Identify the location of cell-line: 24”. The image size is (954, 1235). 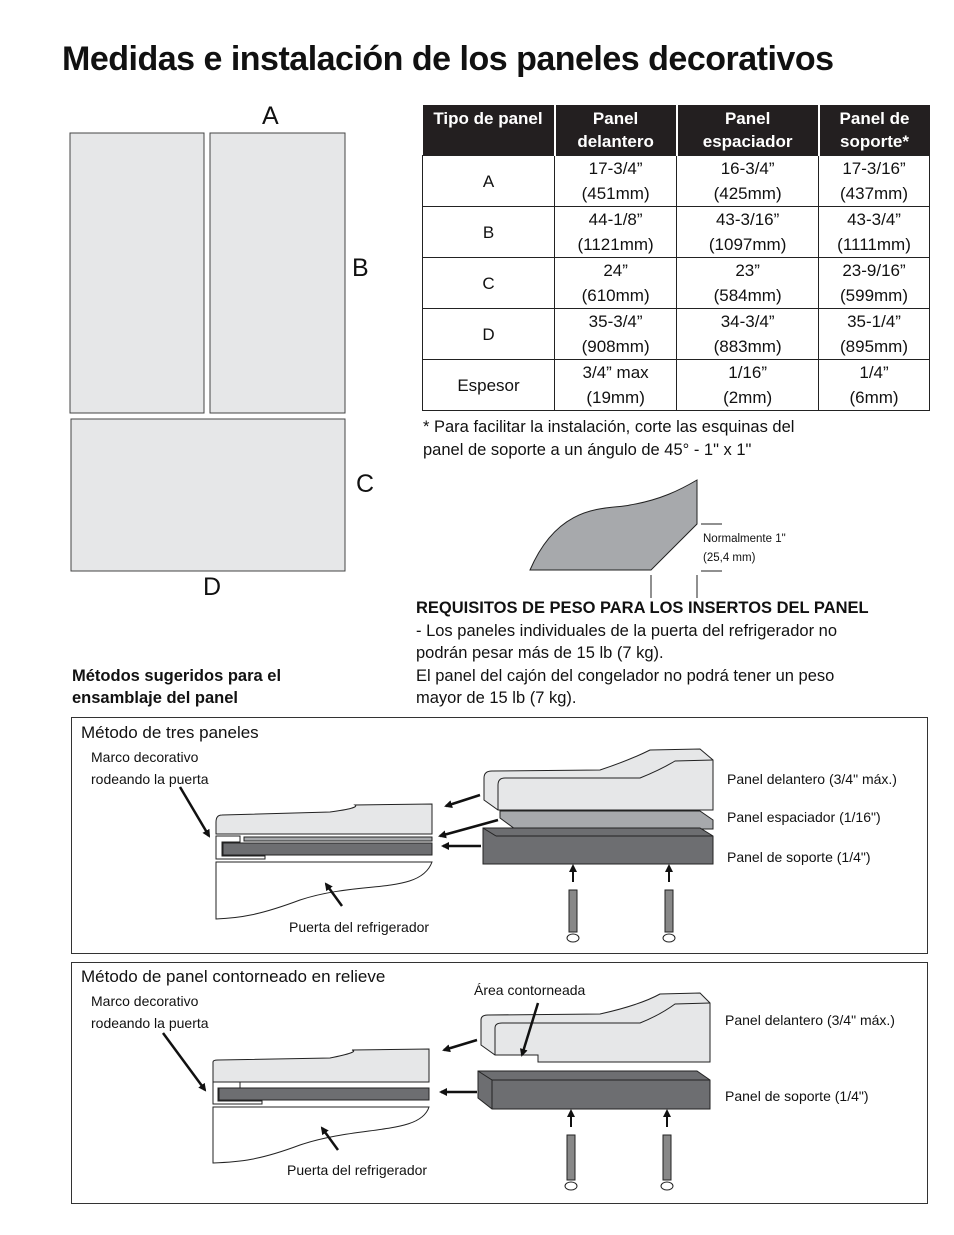
(615, 270).